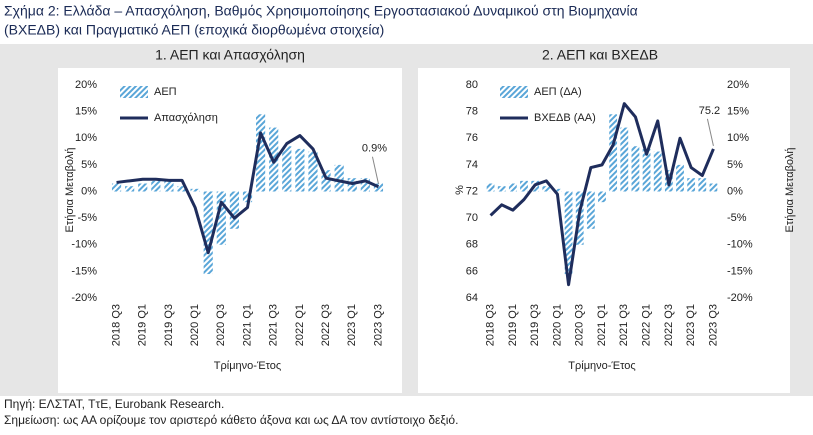 The width and height of the screenshot is (813, 435). Describe the element at coordinates (84, 245) in the screenshot. I see `y-tick-label: -10%` at that location.